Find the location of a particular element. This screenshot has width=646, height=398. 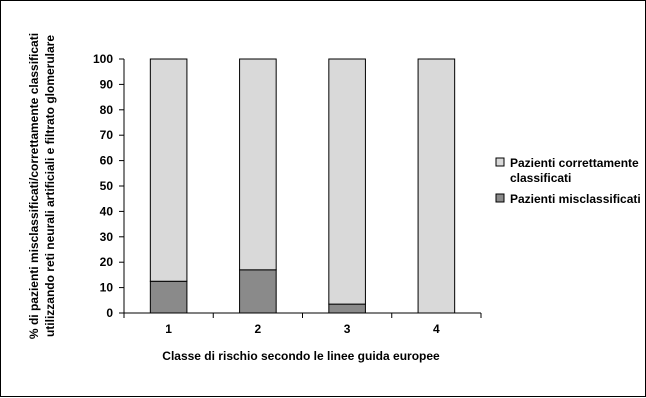

legend-swatch-correttamente-classificati is located at coordinates (500, 162).